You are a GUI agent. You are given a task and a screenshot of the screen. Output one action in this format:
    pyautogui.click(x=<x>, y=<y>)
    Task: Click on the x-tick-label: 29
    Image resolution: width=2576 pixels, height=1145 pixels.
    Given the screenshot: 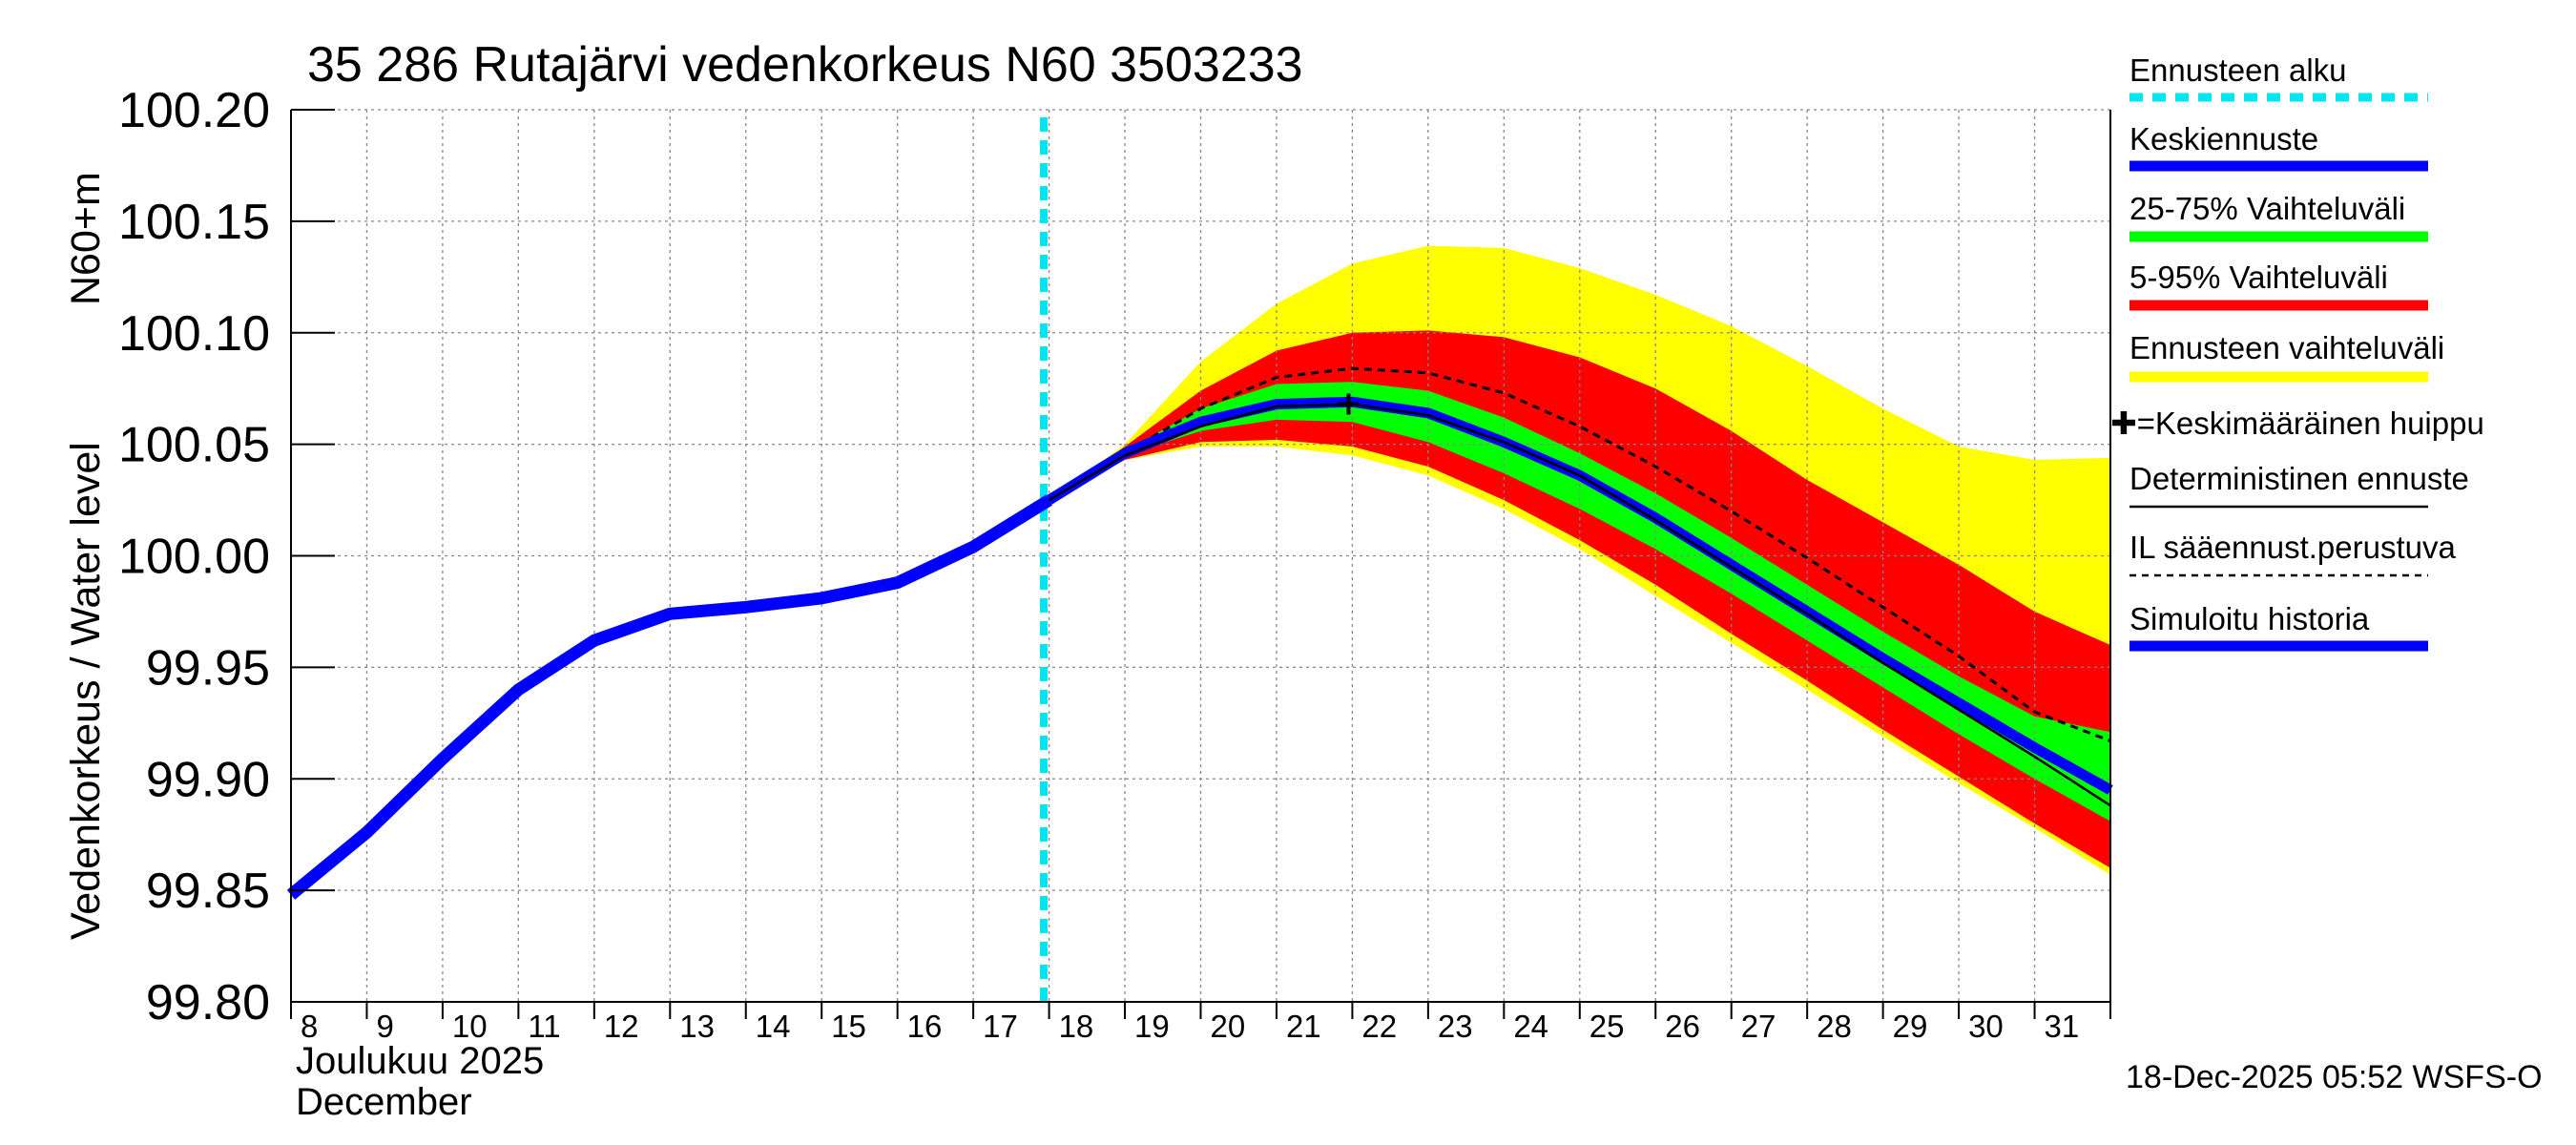 What is the action you would take?
    pyautogui.click(x=1910, y=1026)
    